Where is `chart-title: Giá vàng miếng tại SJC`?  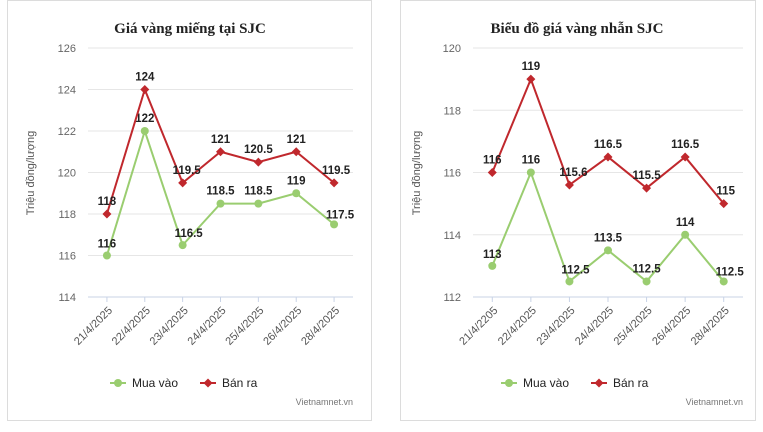
chart-title: Giá vàng miếng tại SJC is located at coordinates (190, 29).